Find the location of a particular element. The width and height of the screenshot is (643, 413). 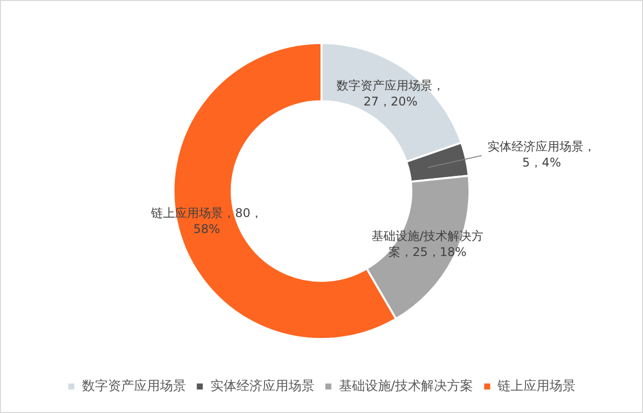

legend-label: 数字资产应用场景 is located at coordinates (134, 386).